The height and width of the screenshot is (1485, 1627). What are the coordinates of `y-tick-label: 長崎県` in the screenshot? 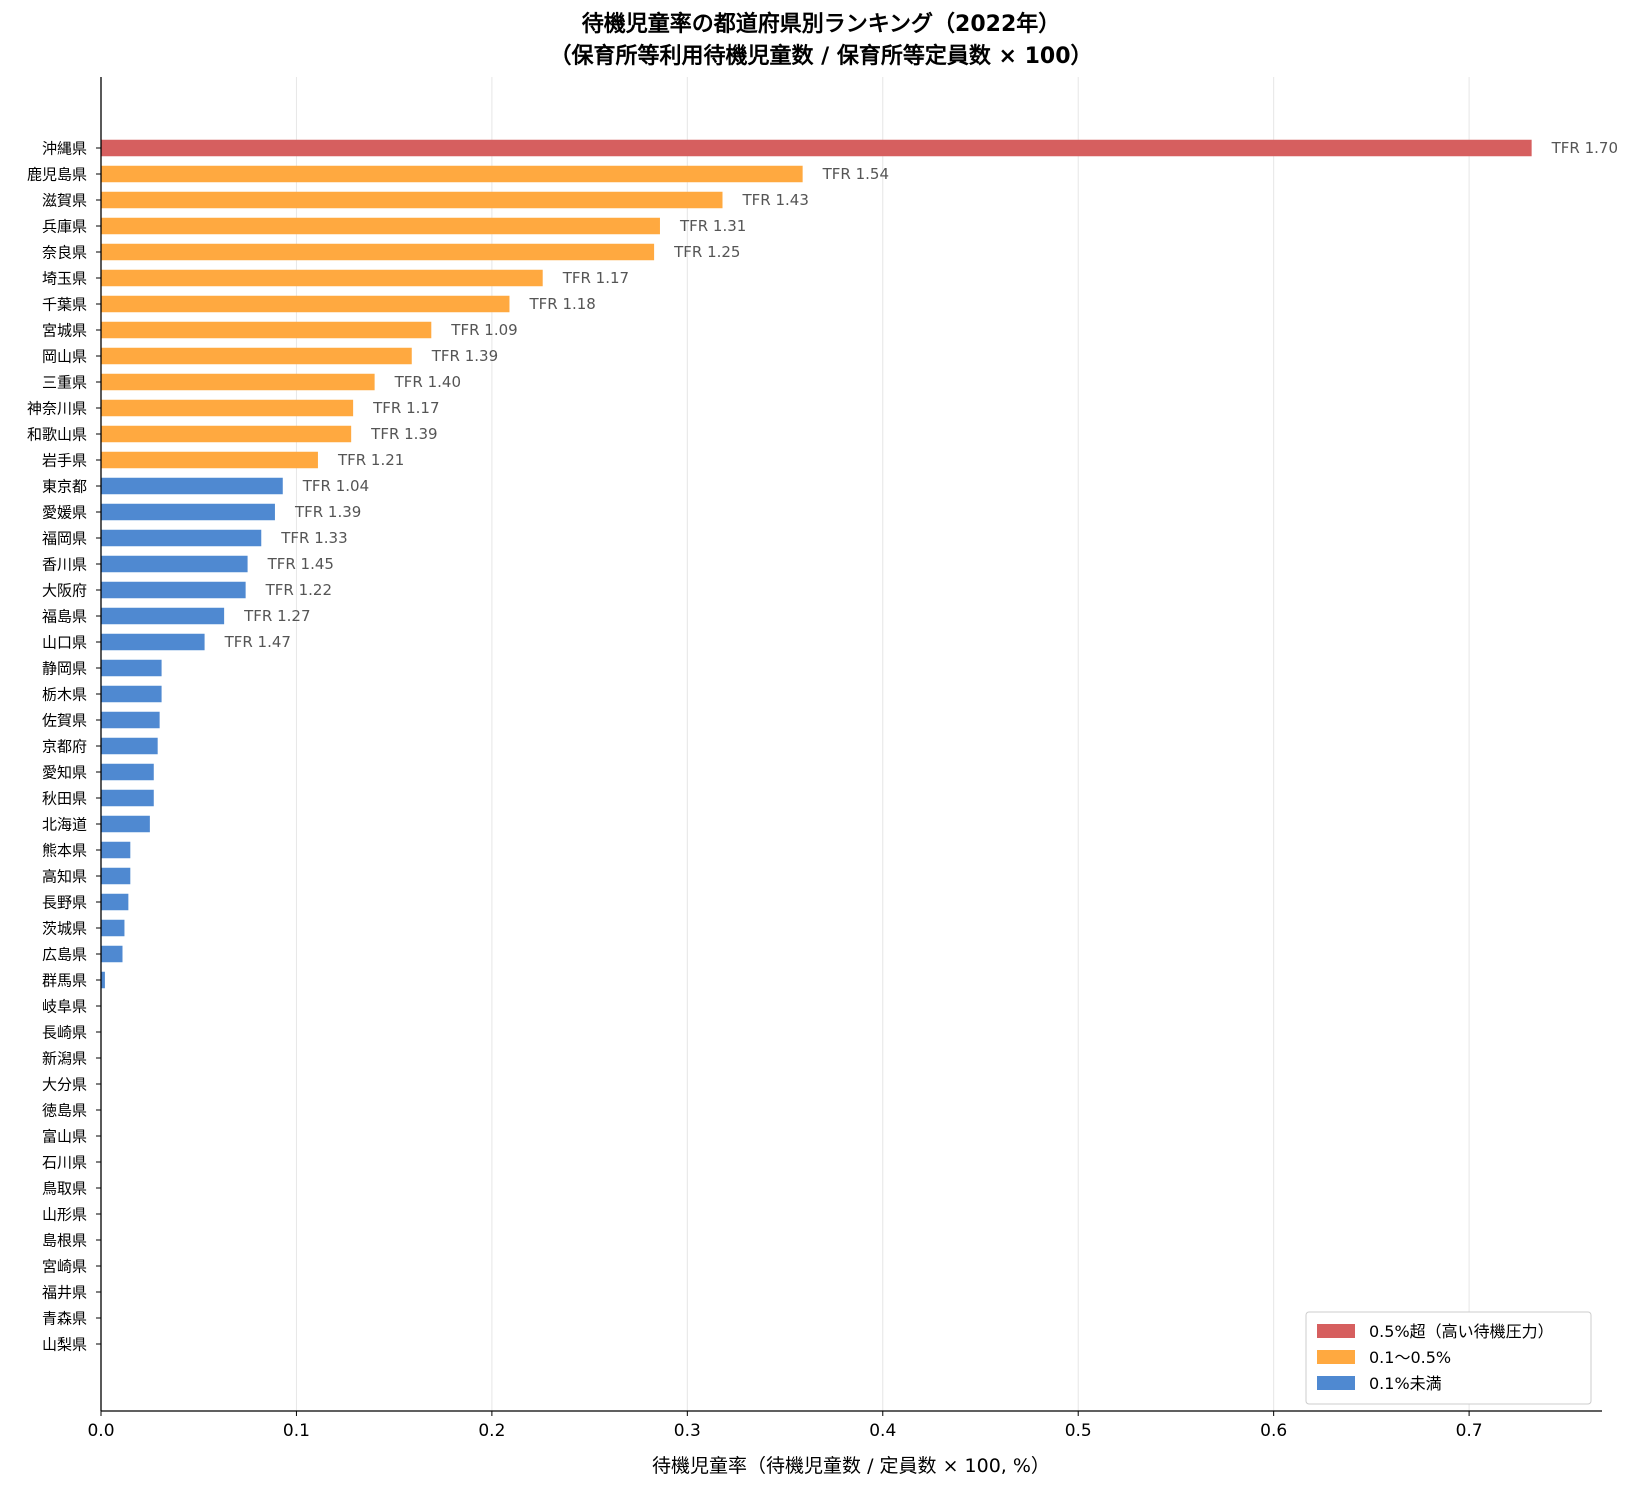 It's located at (64, 1033).